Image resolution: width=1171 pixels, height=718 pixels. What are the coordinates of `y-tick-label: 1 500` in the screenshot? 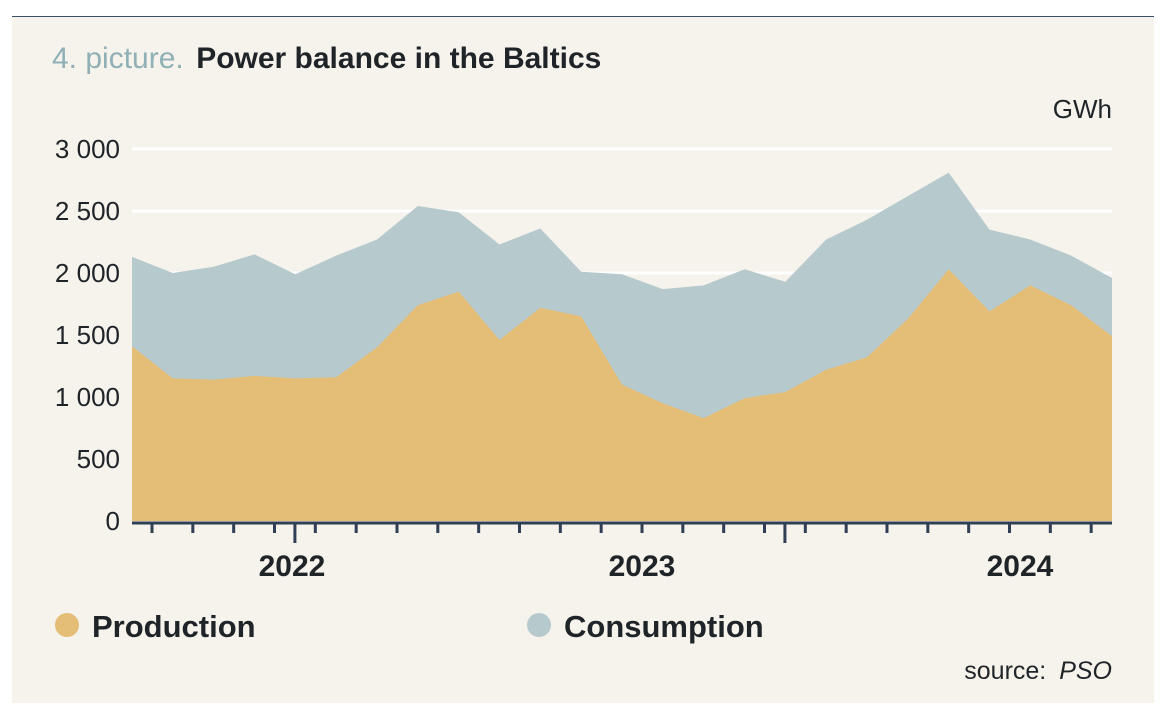 It's located at (87, 335).